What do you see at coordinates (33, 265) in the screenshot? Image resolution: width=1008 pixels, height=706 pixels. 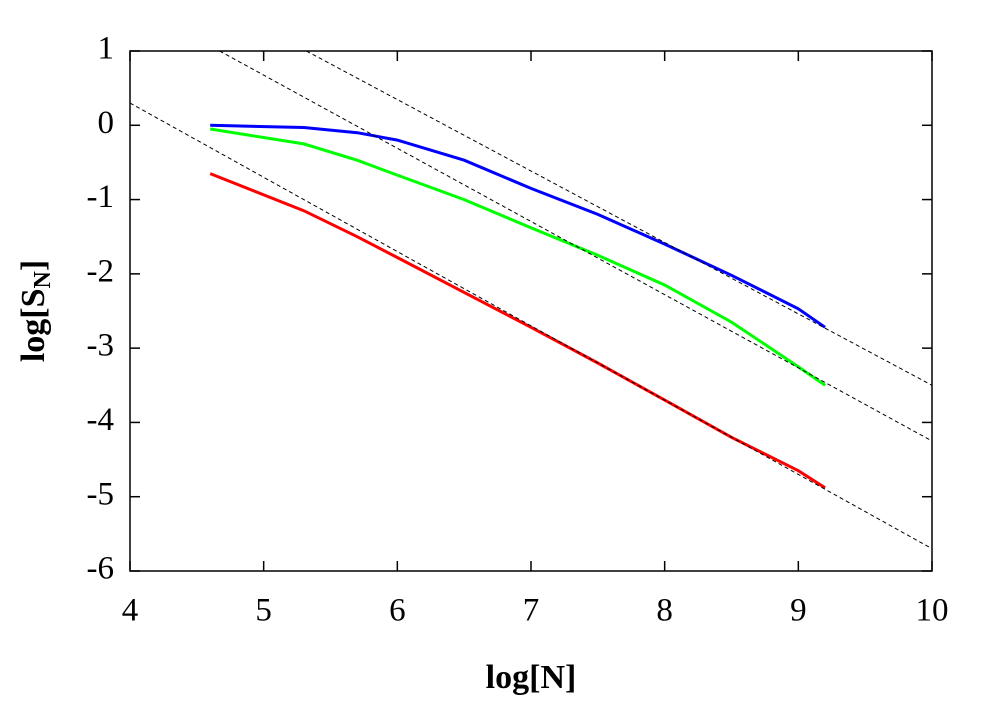 I see `y-label-end: ]` at bounding box center [33, 265].